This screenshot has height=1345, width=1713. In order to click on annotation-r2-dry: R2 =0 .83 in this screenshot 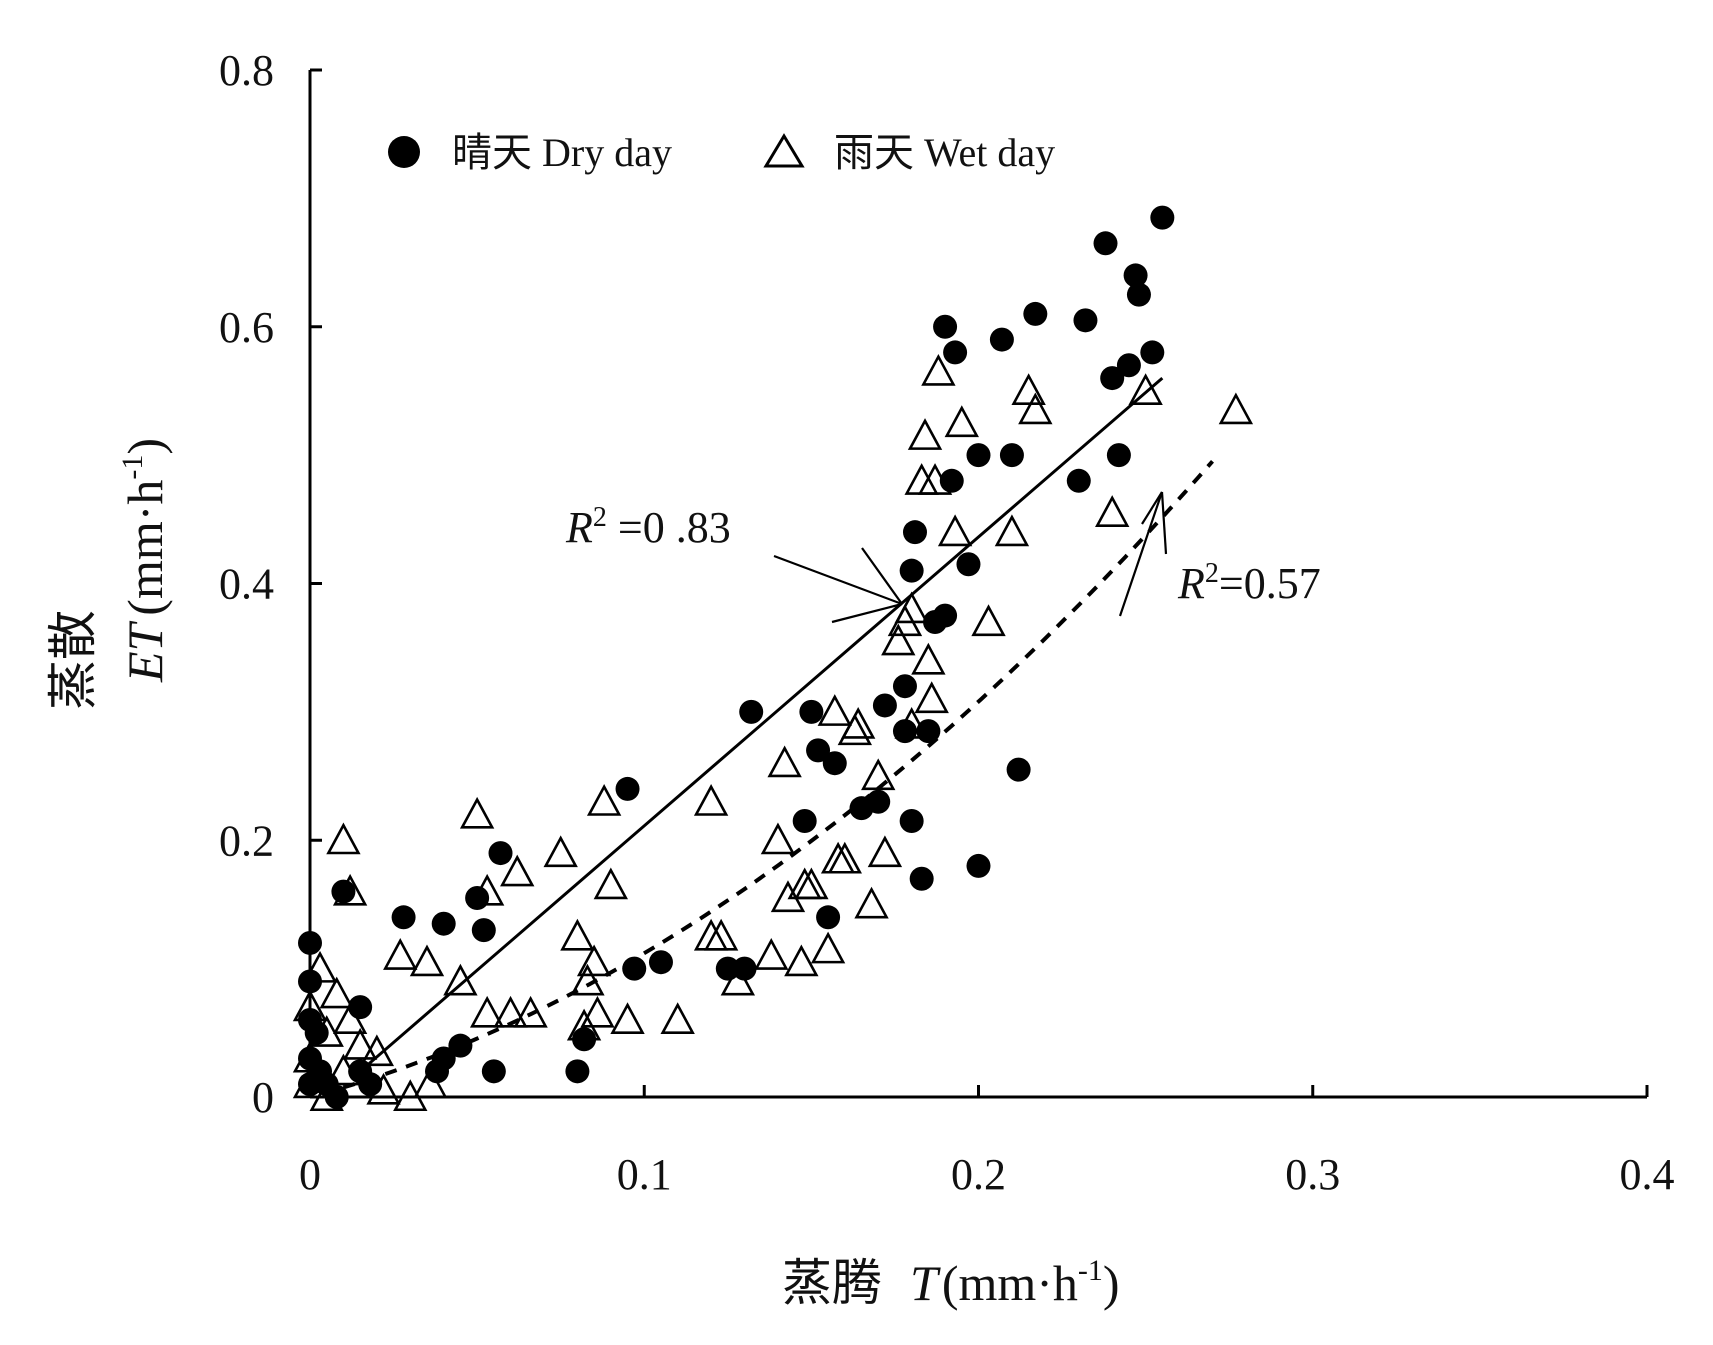, I will do `click(734, 563)`.